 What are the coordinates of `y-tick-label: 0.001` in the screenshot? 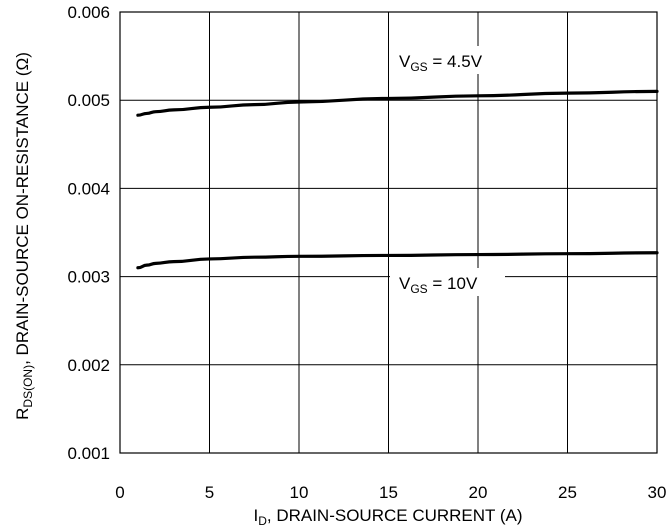 It's located at (88, 453).